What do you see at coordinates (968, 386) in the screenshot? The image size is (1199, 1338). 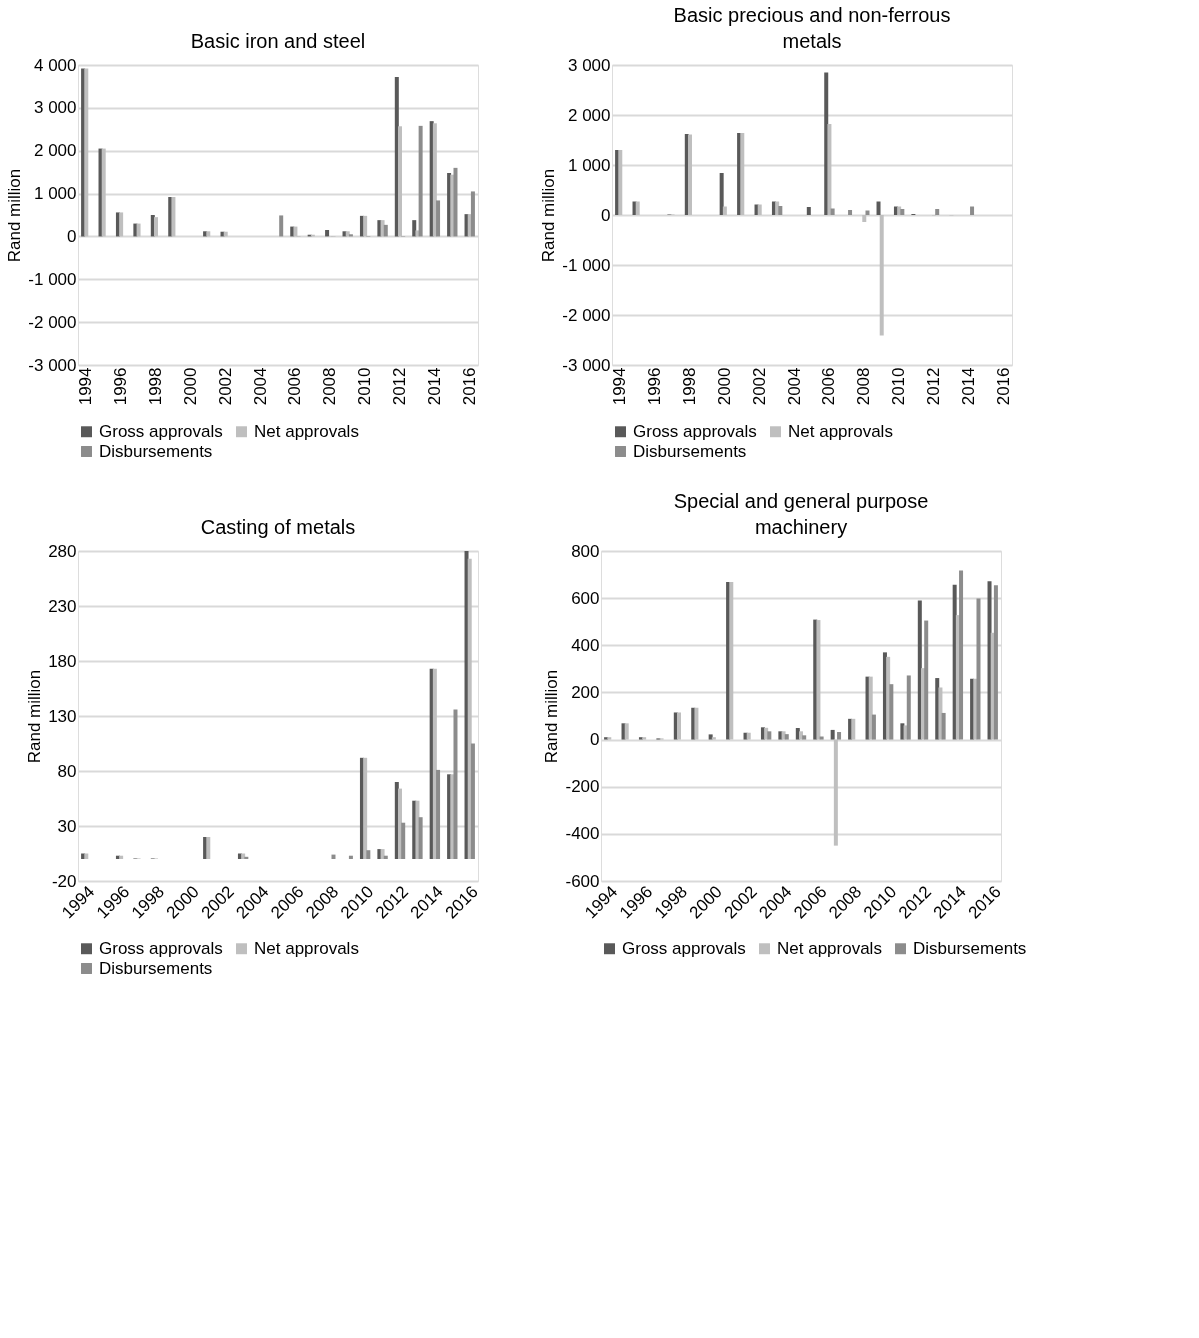 I see `x-tick-label: 2014` at bounding box center [968, 386].